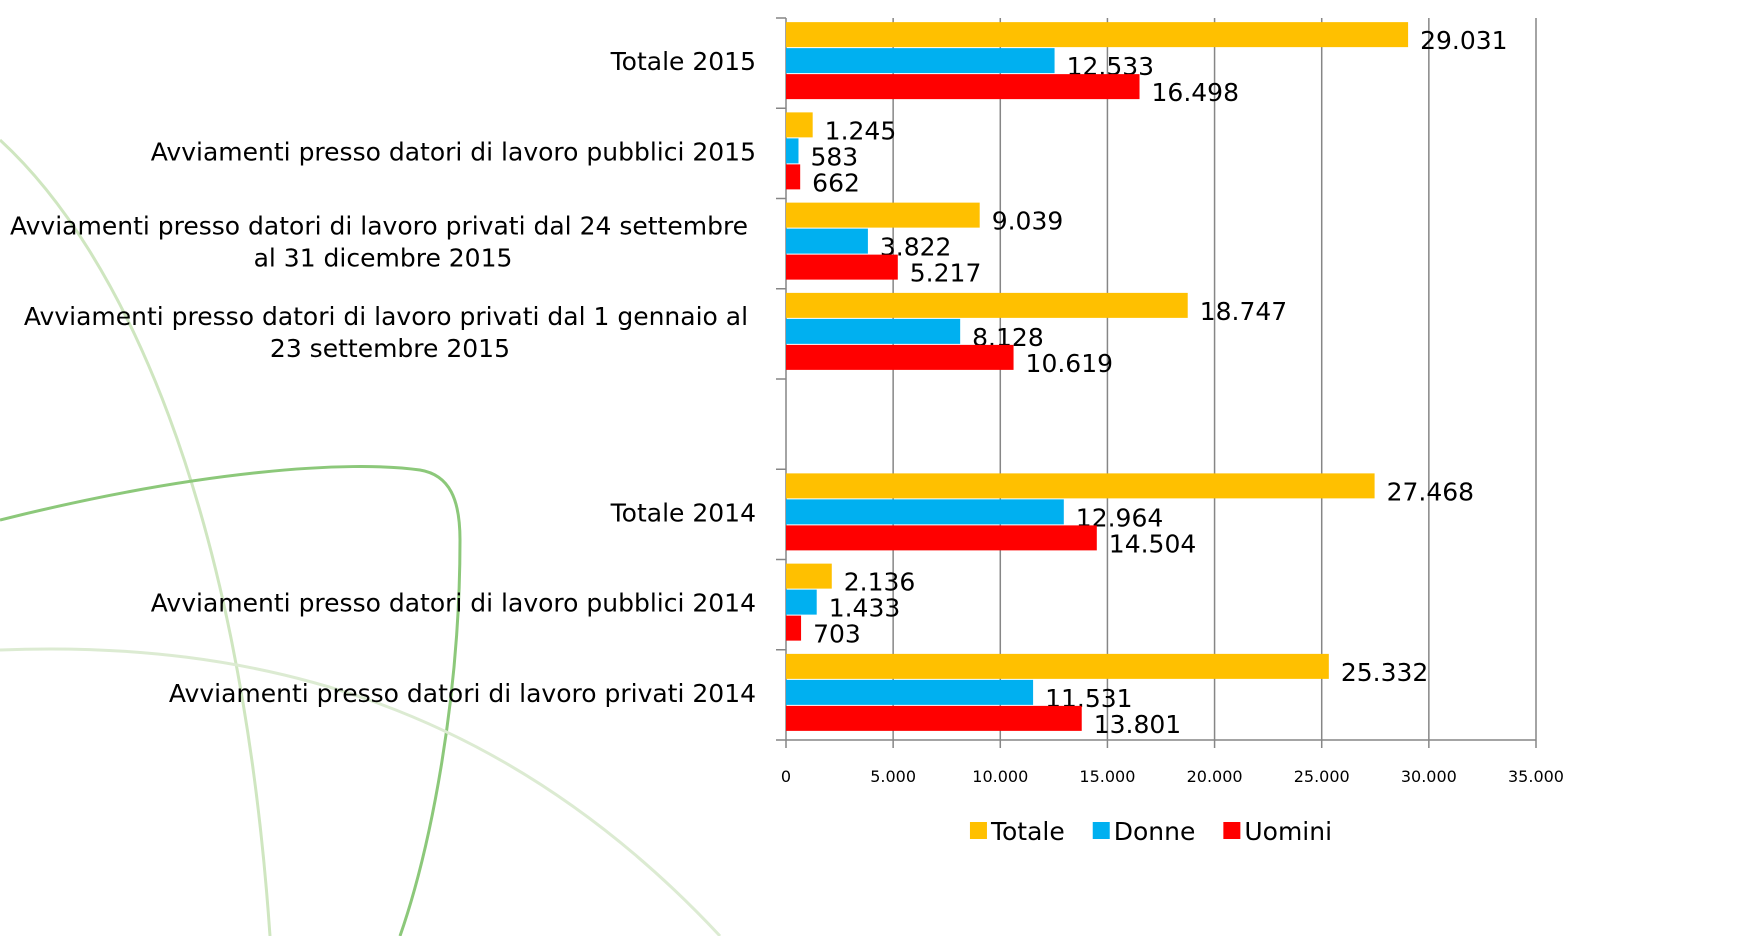 This screenshot has width=1744, height=936. I want to click on value-label: 1.433, so click(865, 608).